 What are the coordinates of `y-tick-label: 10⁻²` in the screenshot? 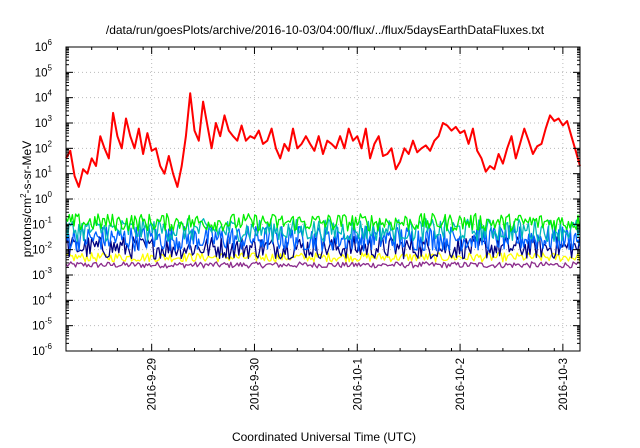 It's located at (42, 249).